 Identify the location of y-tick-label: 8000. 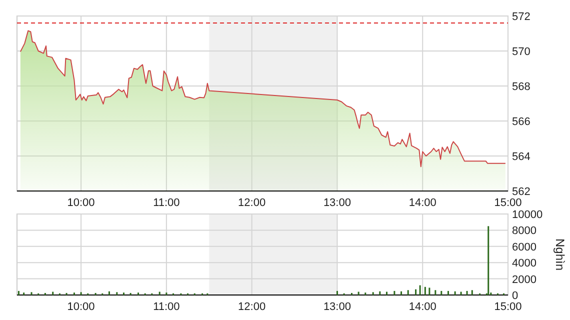
(524, 231).